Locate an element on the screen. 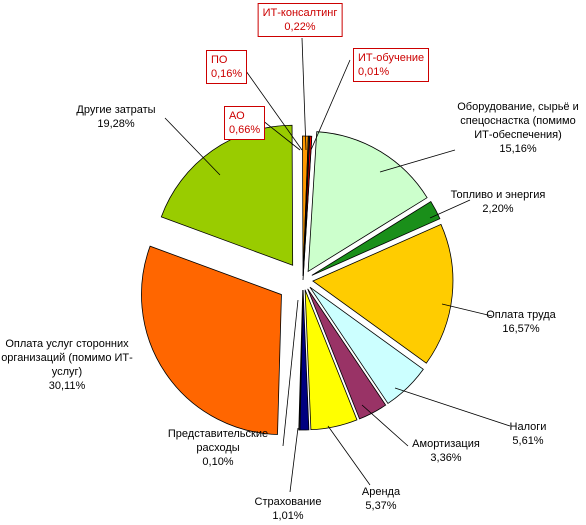 The width and height of the screenshot is (586, 525). label-it-training: ИТ-обучение 0,01% is located at coordinates (391, 65).